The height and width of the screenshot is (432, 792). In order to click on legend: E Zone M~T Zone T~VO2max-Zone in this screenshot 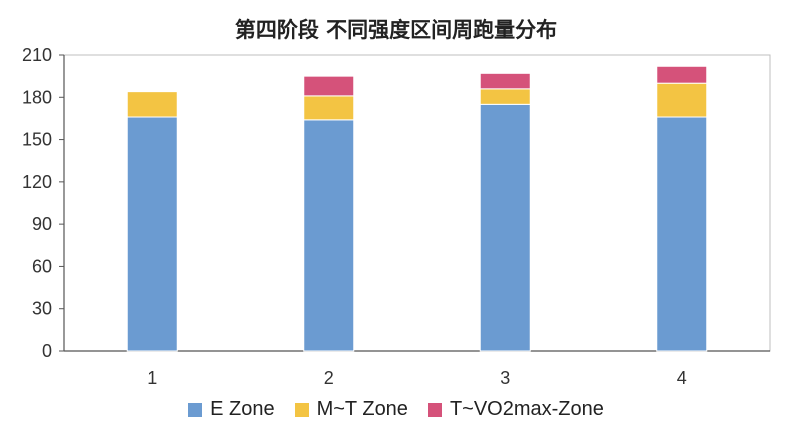, I will do `click(396, 409)`.